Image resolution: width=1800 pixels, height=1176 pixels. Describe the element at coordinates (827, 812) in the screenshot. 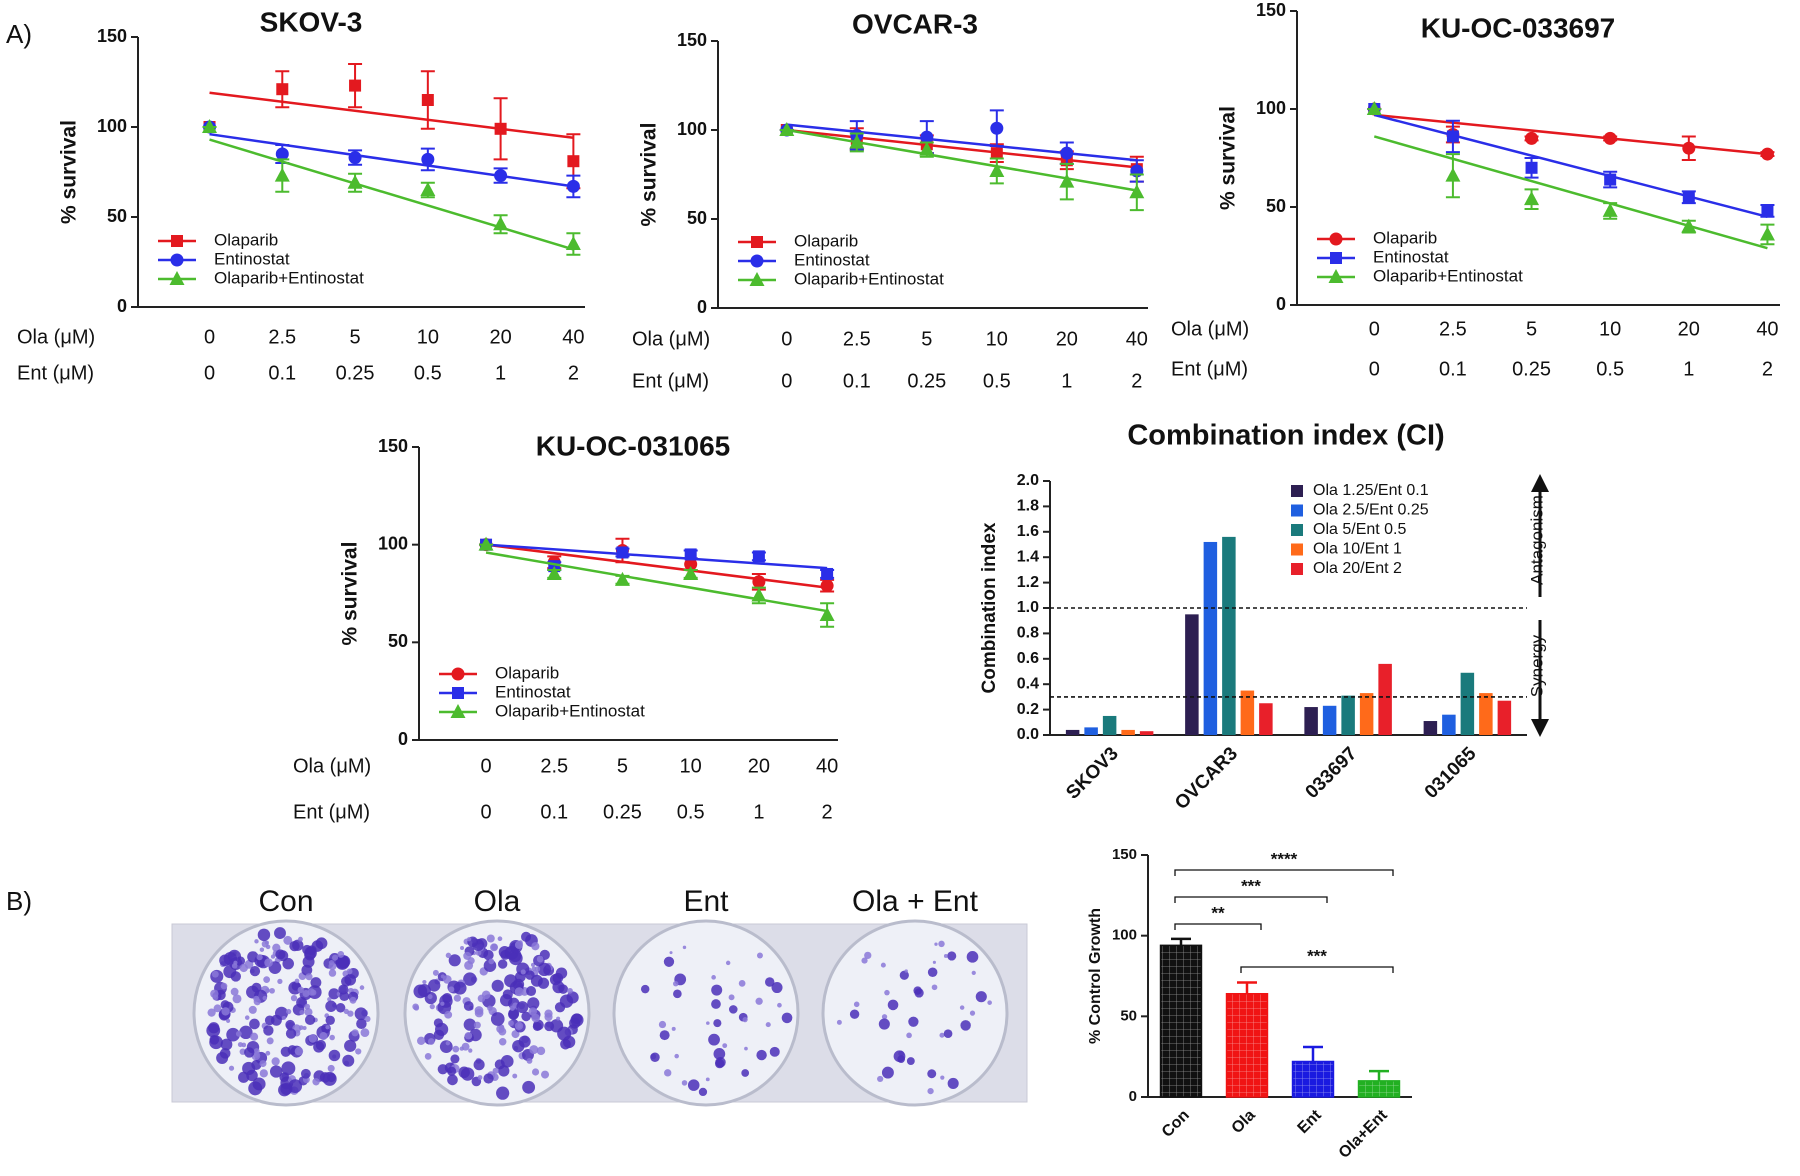

I see `x-tick-label: 2` at that location.